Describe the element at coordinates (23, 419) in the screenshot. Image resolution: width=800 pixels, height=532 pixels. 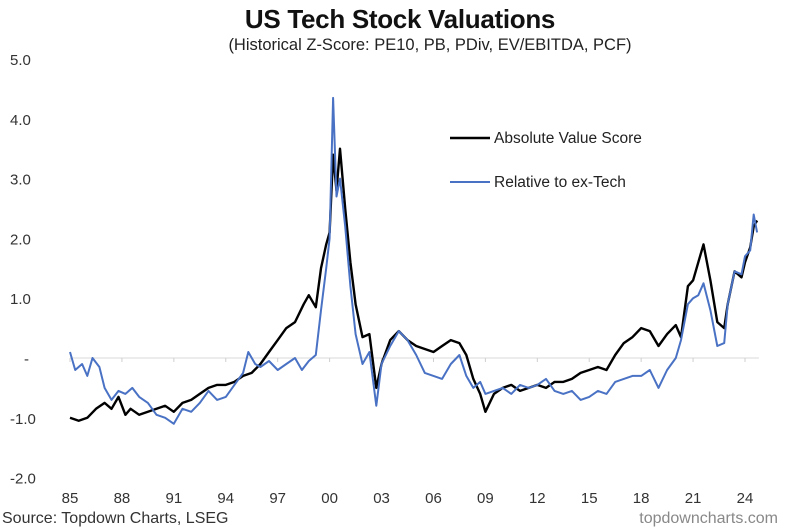
I see `y-tick-label: -1.0` at that location.